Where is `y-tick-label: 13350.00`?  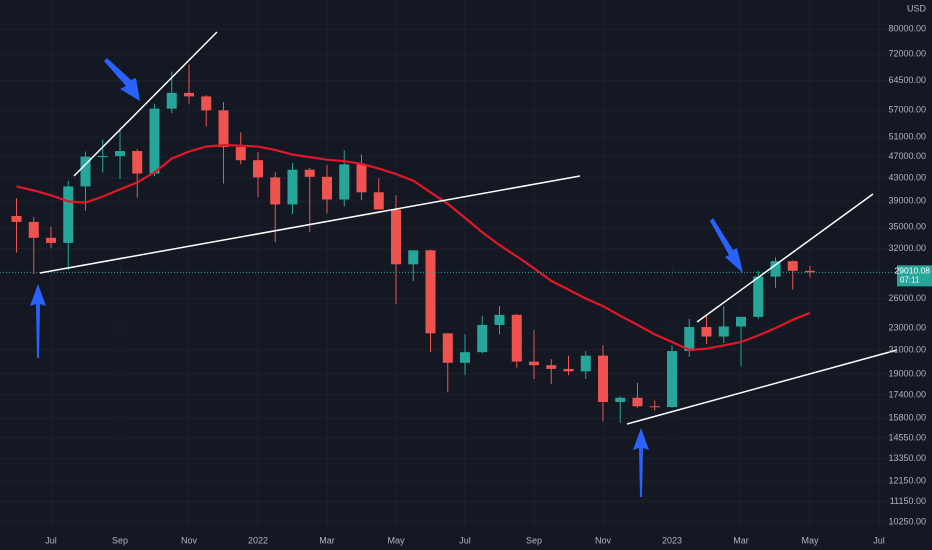
y-tick-label: 13350.00 is located at coordinates (907, 458).